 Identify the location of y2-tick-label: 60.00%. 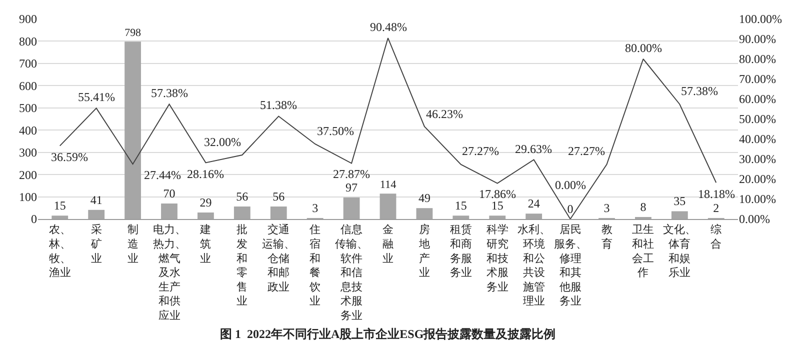
(757, 99).